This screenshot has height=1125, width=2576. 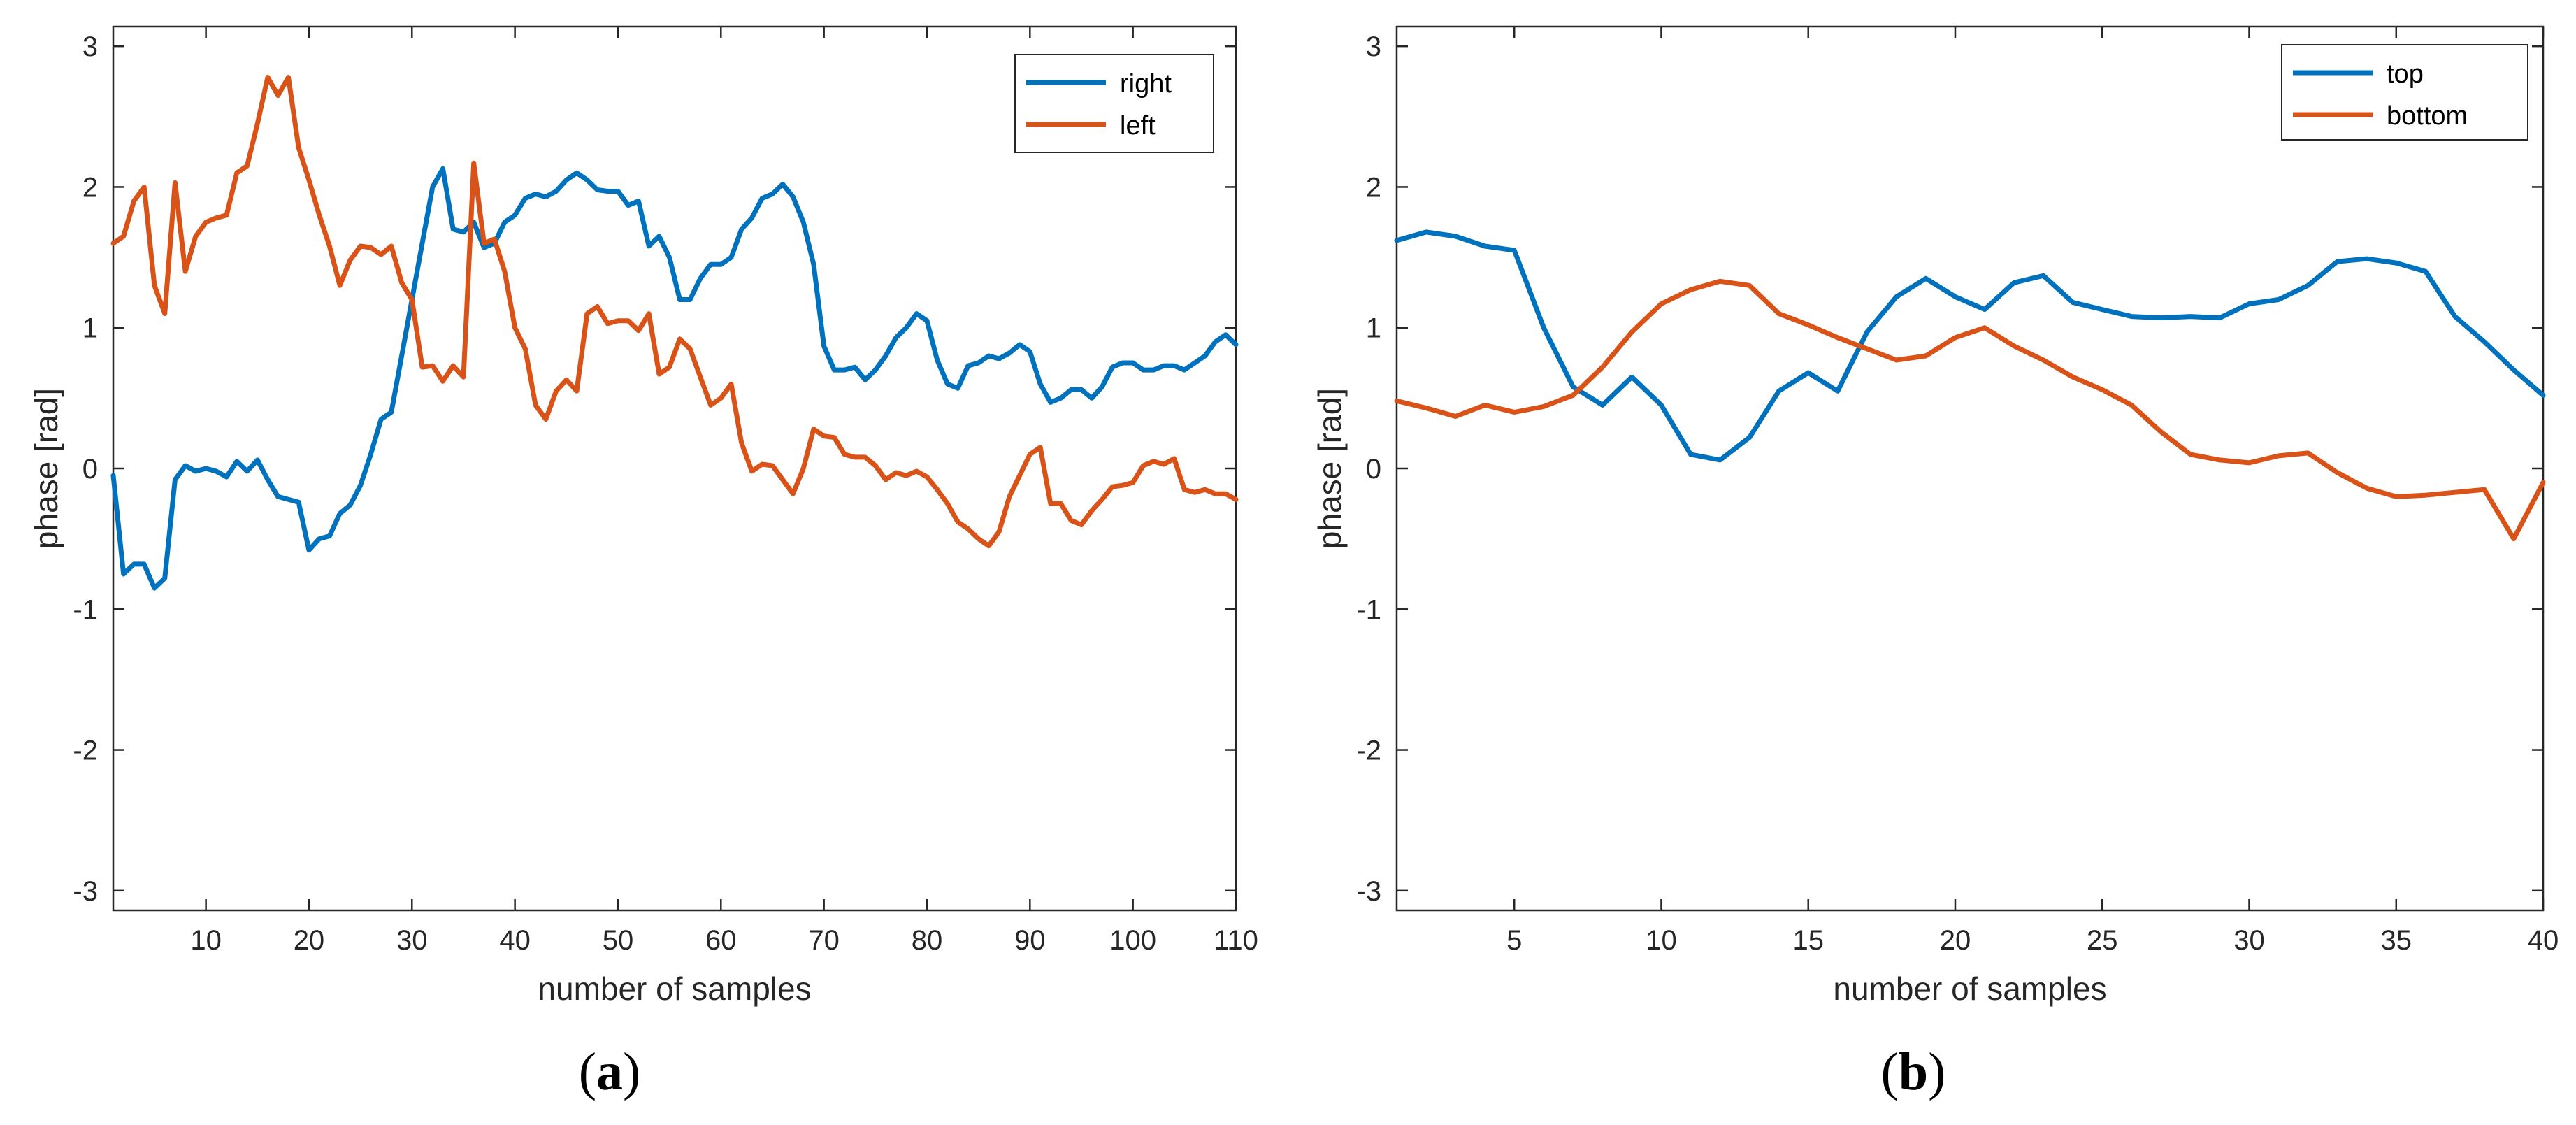 I want to click on panel-a-xtick-label: 80, so click(x=927, y=940).